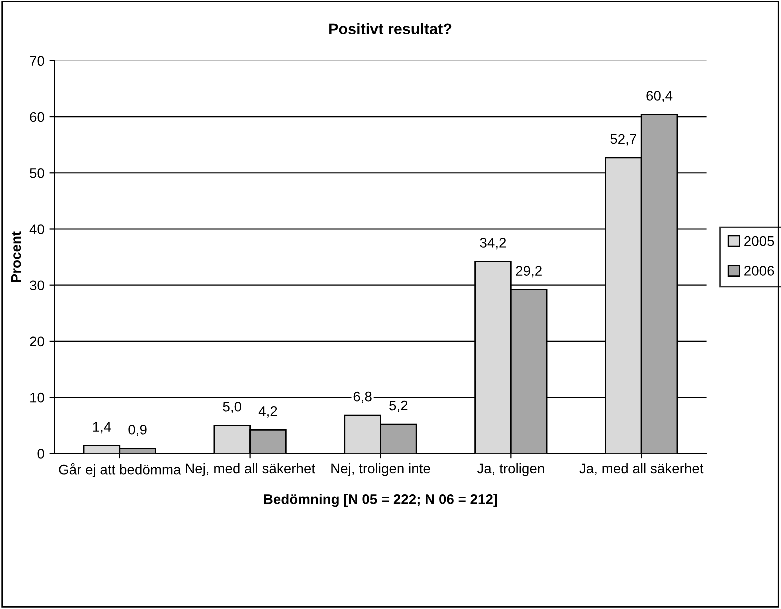 The height and width of the screenshot is (609, 781). I want to click on data-label: 5,2, so click(399, 406).